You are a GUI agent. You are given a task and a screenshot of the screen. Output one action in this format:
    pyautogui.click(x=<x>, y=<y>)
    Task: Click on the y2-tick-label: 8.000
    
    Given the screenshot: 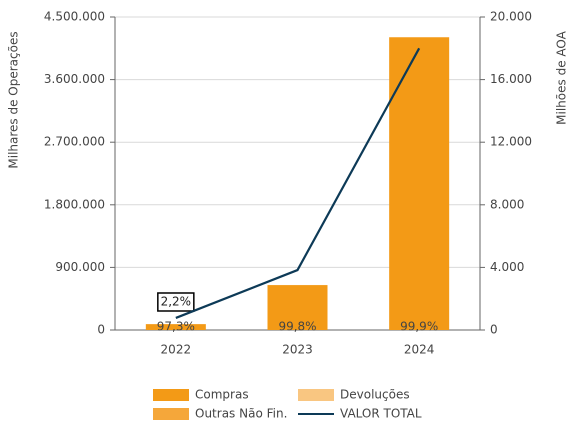 What is the action you would take?
    pyautogui.click(x=507, y=204)
    